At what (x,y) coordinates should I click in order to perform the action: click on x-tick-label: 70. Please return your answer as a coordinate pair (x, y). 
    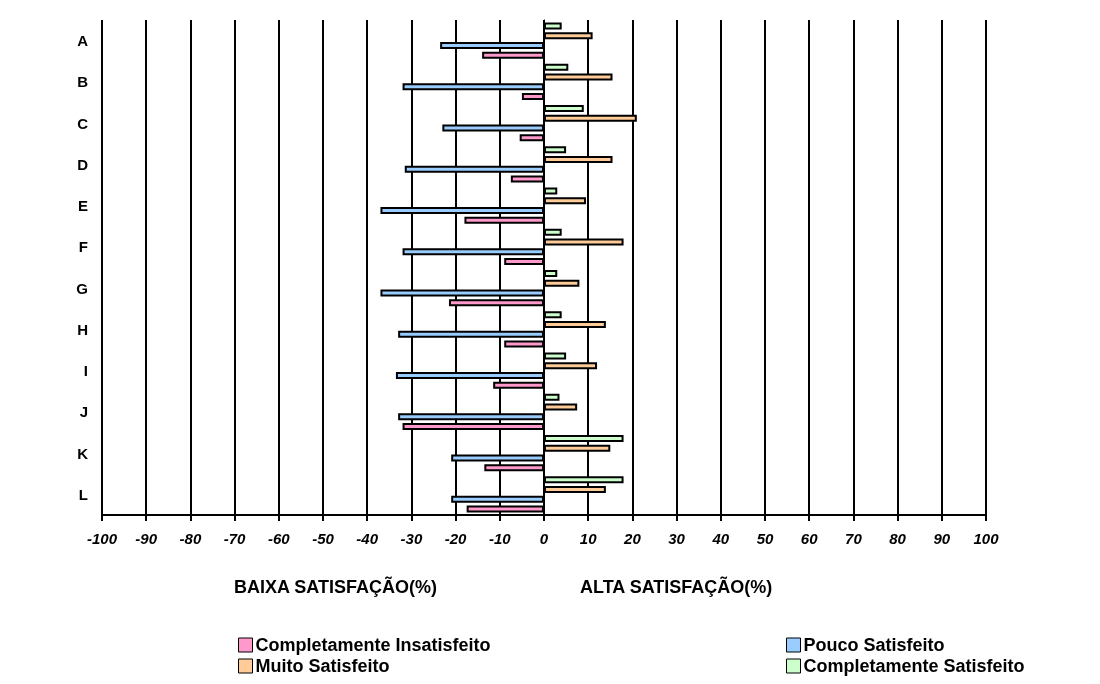
    Looking at the image, I should click on (854, 538).